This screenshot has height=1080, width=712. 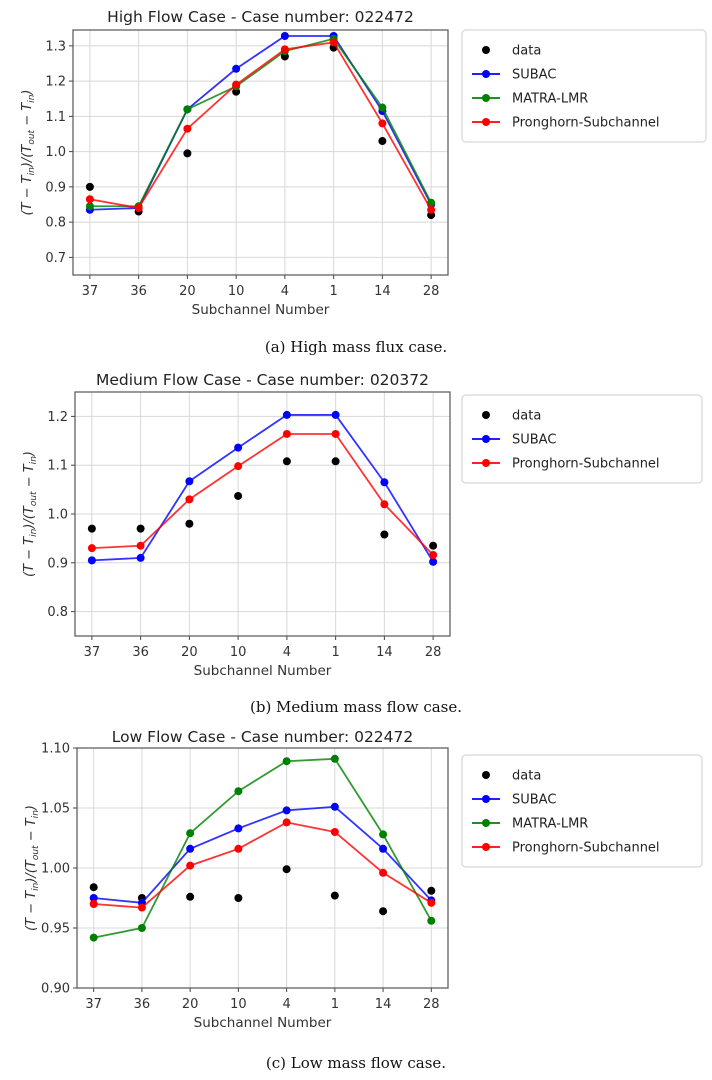 What do you see at coordinates (514, 440) in the screenshot?
I see `legend-item: SUBAC` at bounding box center [514, 440].